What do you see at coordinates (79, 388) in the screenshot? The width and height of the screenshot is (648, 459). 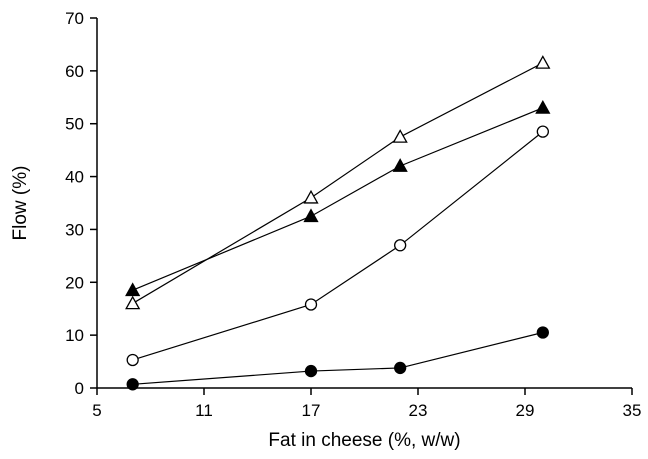 I see `y-tick-label: 0` at bounding box center [79, 388].